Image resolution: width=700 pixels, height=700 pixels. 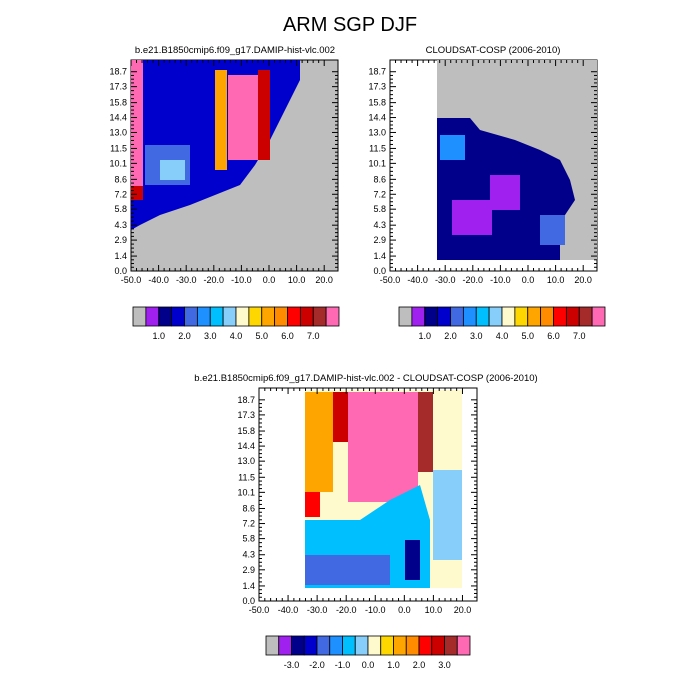 What do you see at coordinates (517, 160) in the screenshot?
I see `heatmap-cells-observation` at bounding box center [517, 160].